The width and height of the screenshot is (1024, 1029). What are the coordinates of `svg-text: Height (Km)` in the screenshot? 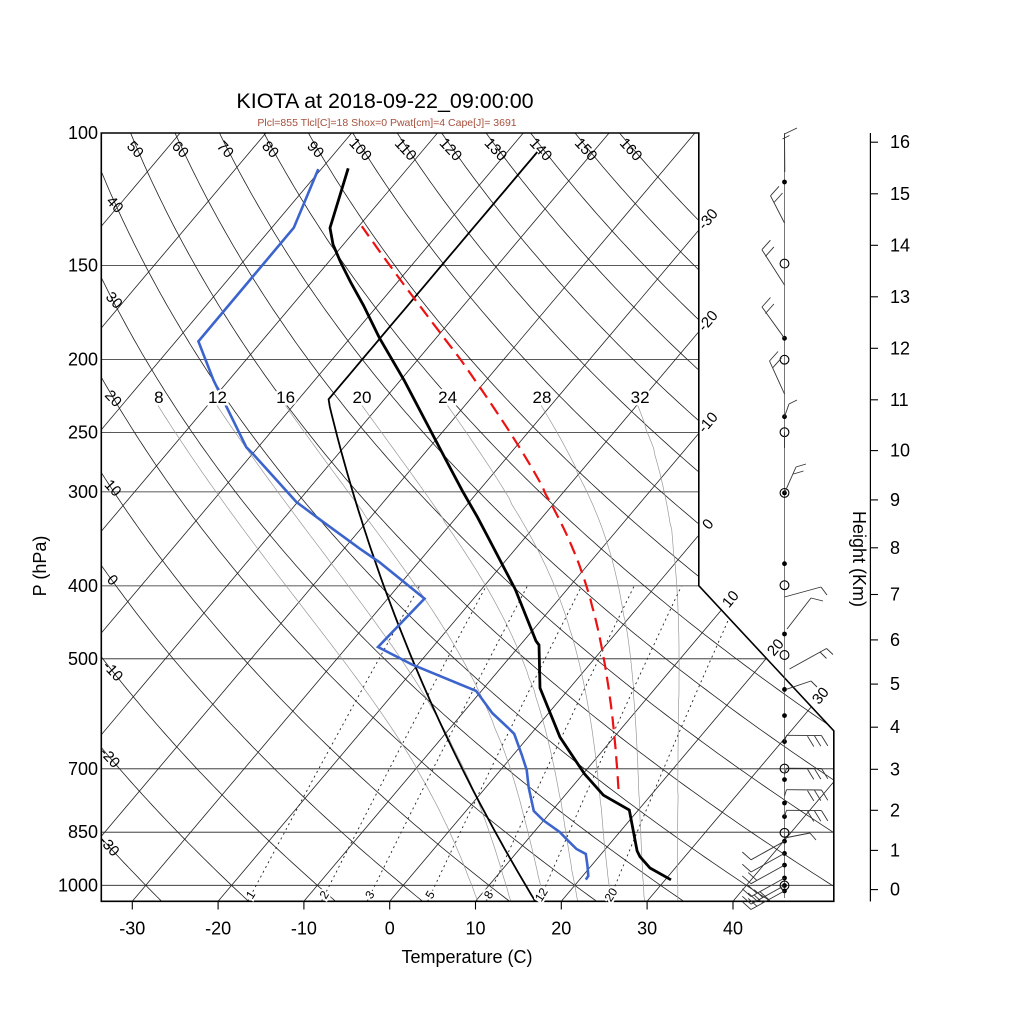 It's located at (859, 559).